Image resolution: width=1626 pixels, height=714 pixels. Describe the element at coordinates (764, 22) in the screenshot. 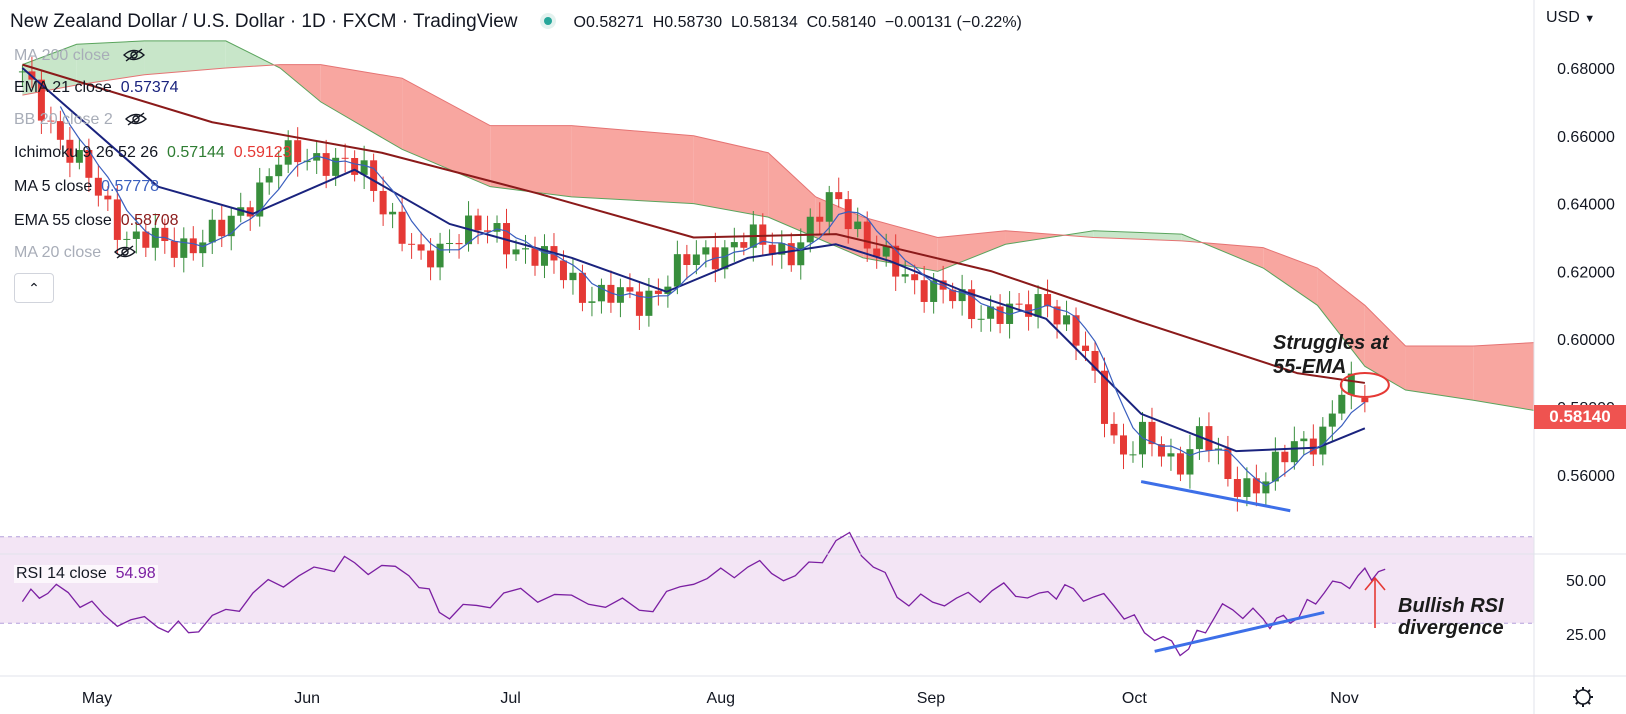

I see `low-value: L0.58134` at that location.